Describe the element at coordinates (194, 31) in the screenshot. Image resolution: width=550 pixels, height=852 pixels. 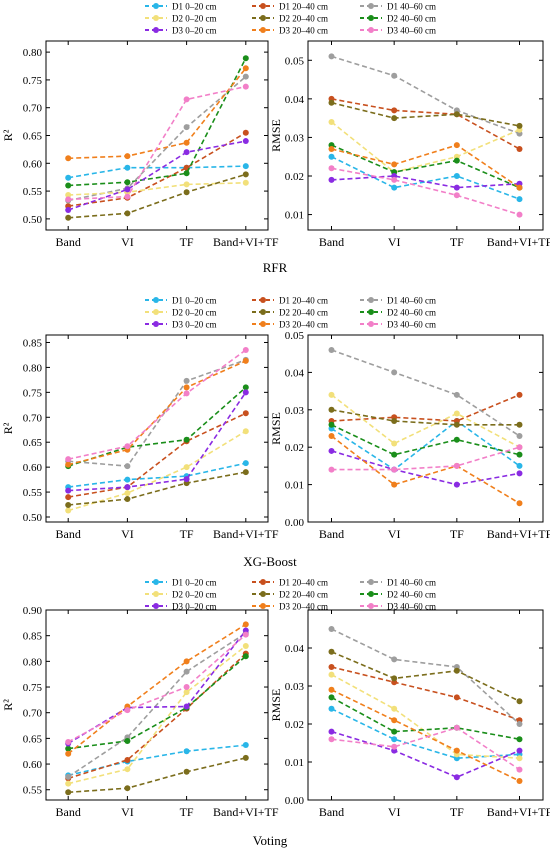
I see `legend-entry-label: D3 0–20 cm` at that location.